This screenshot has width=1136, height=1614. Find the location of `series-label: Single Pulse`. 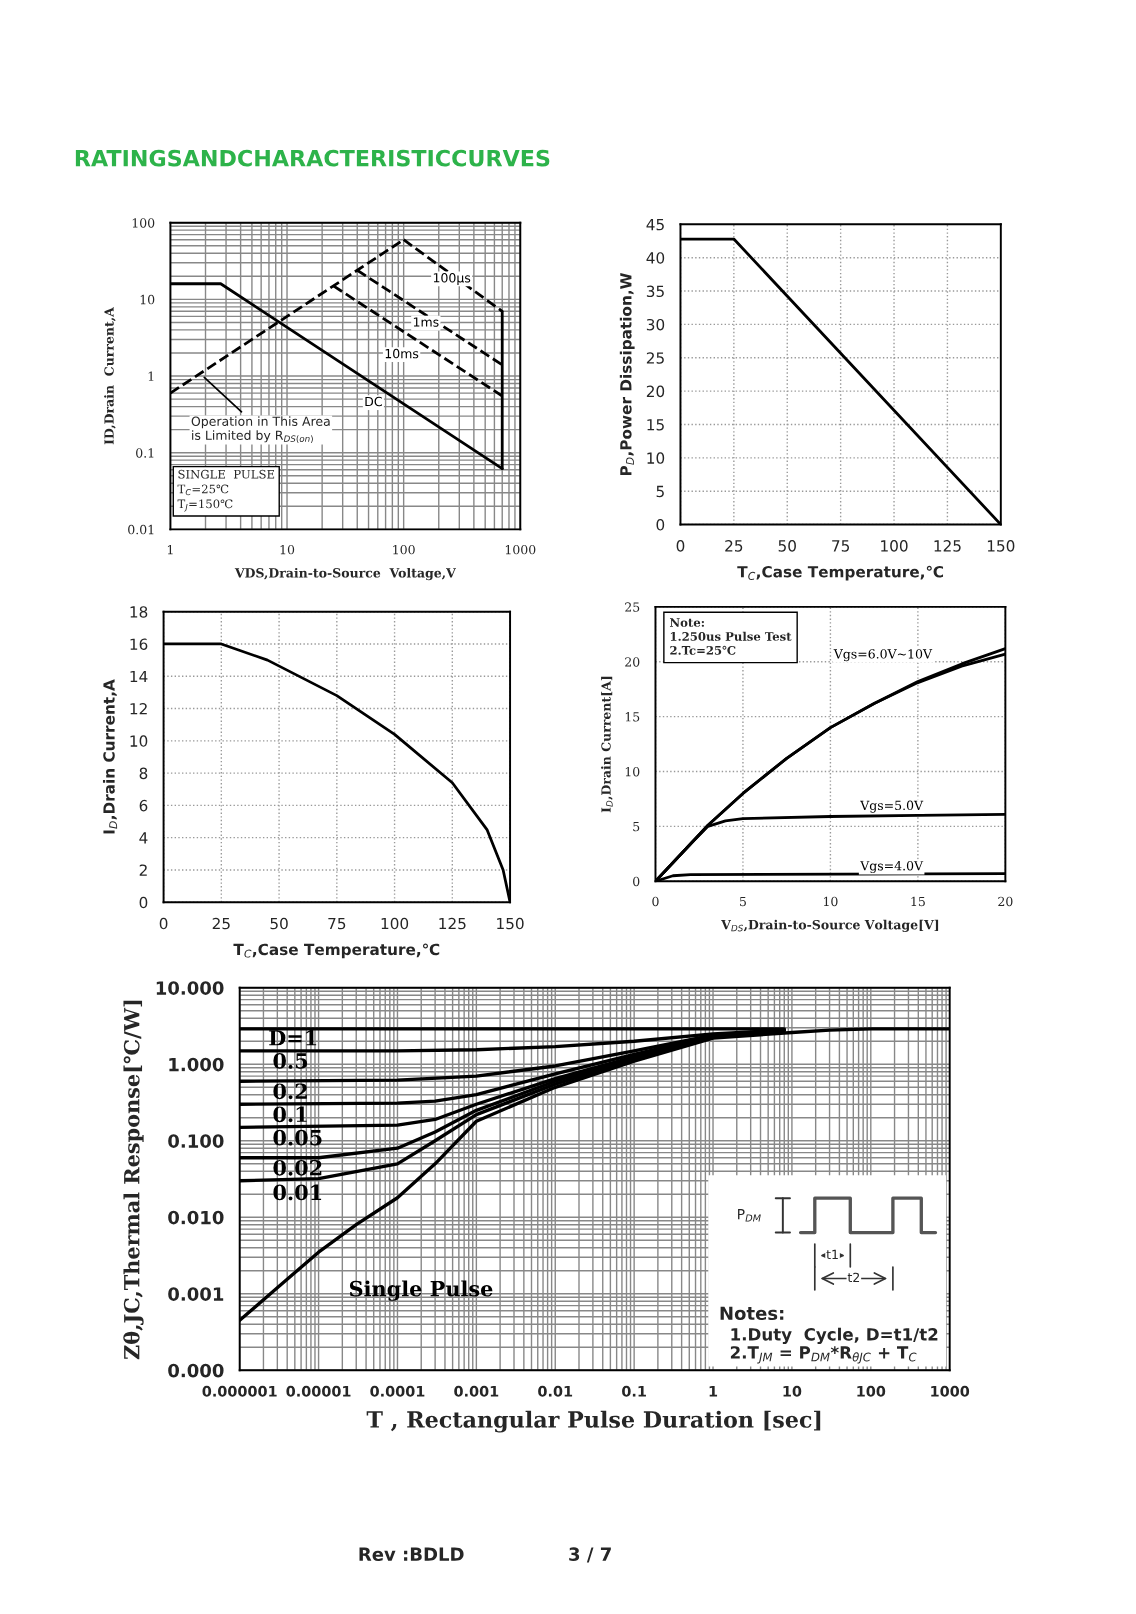

series-label: Single Pulse is located at coordinates (421, 1290).